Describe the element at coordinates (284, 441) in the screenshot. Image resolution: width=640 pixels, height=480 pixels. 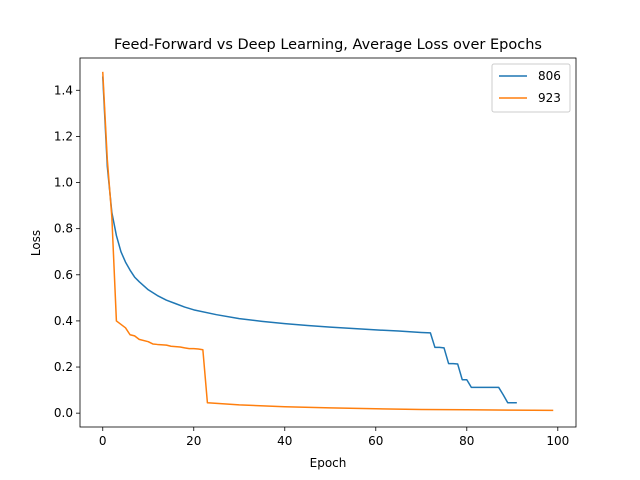
I see `x-tick-label: 40` at that location.